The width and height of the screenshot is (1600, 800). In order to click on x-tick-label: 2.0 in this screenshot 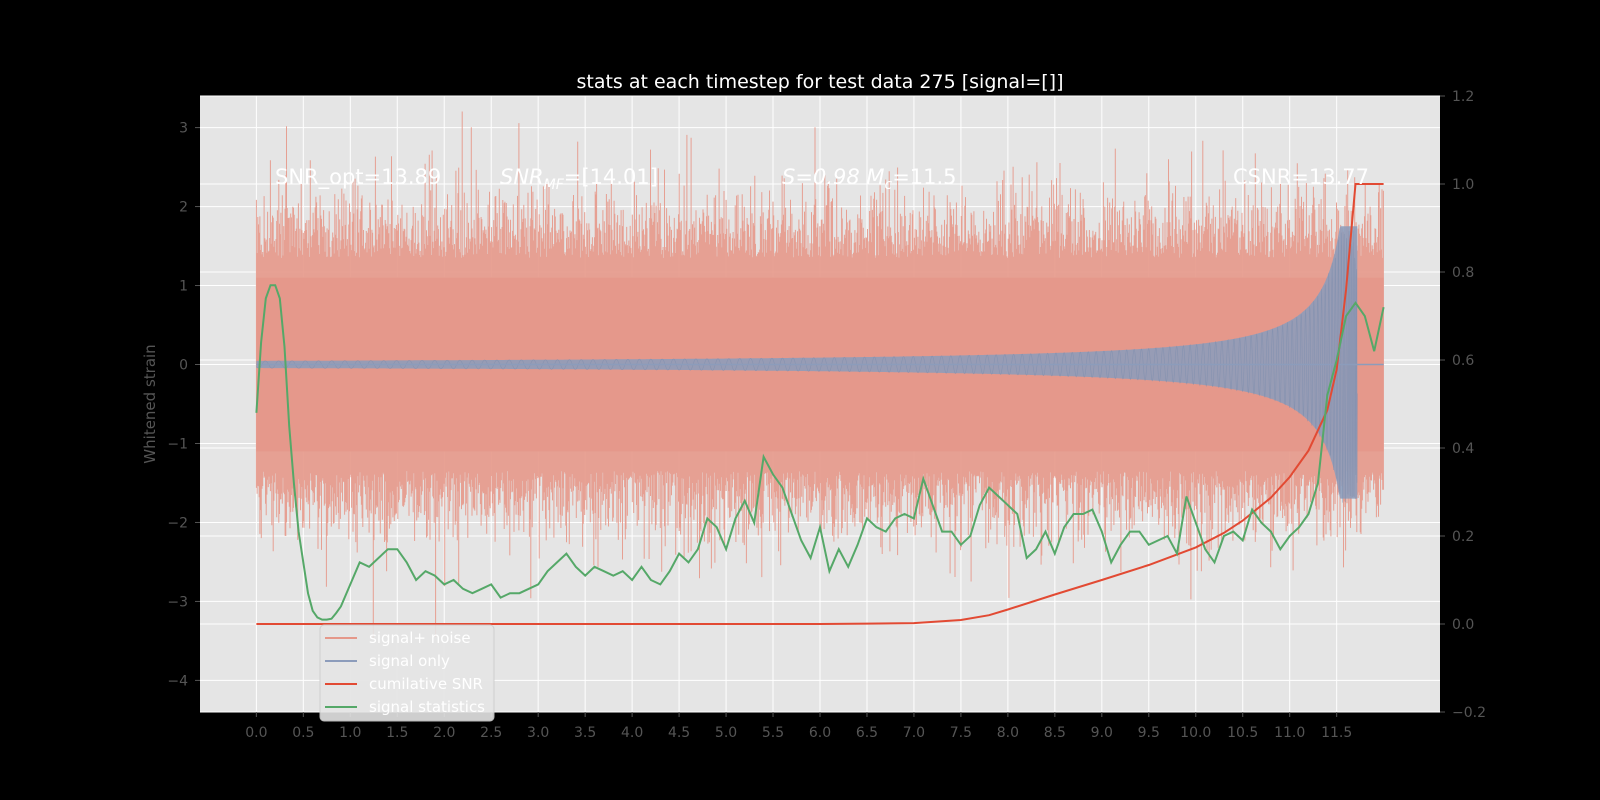, I will do `click(444, 733)`.